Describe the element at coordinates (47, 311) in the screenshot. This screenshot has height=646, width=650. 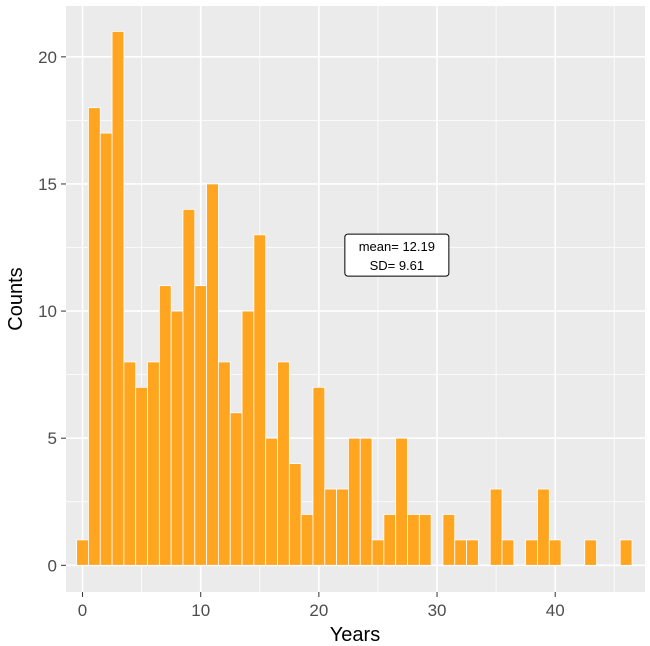
I see `y-tick-label: 10` at that location.